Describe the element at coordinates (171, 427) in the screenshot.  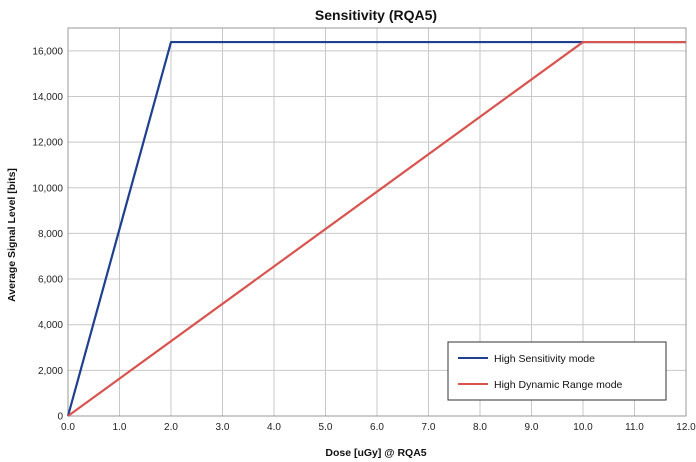
I see `x-tick-label: 2.0` at that location.